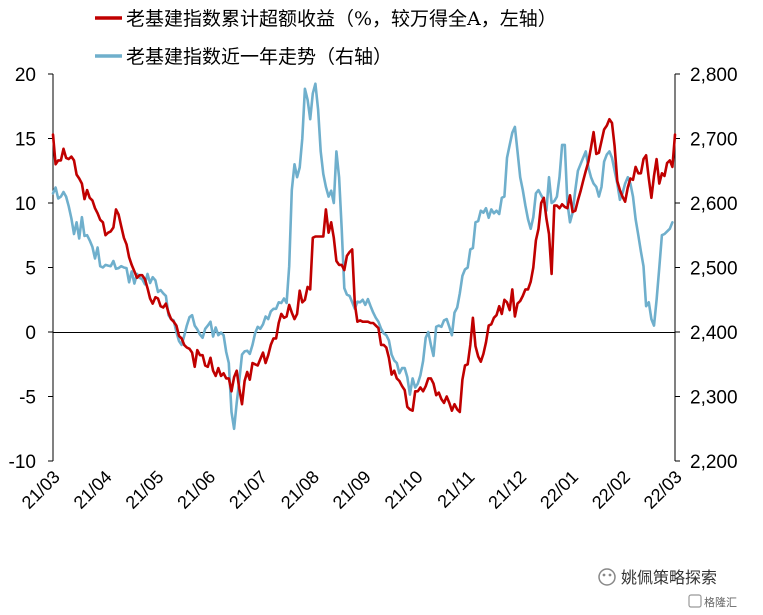 The height and width of the screenshot is (615, 763). What do you see at coordinates (714, 462) in the screenshot?
I see `right-tick-label: 2,200` at bounding box center [714, 462].